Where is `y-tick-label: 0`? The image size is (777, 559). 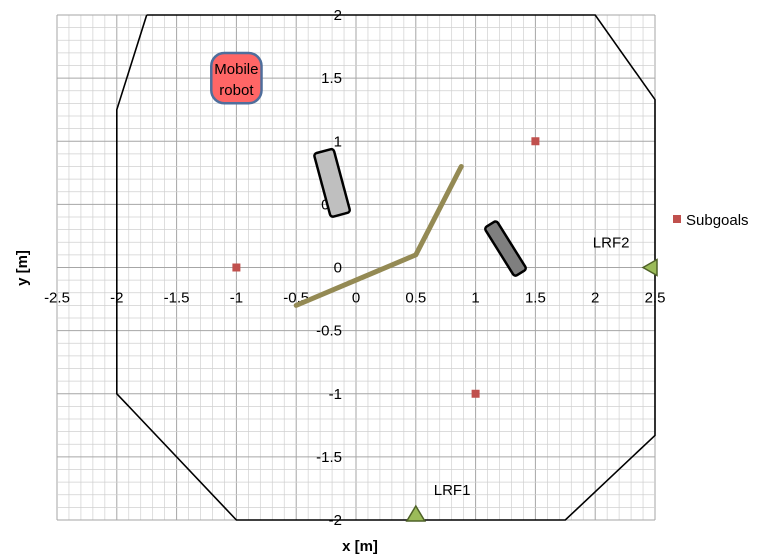
y-tick-label: 0 is located at coordinates (338, 268).